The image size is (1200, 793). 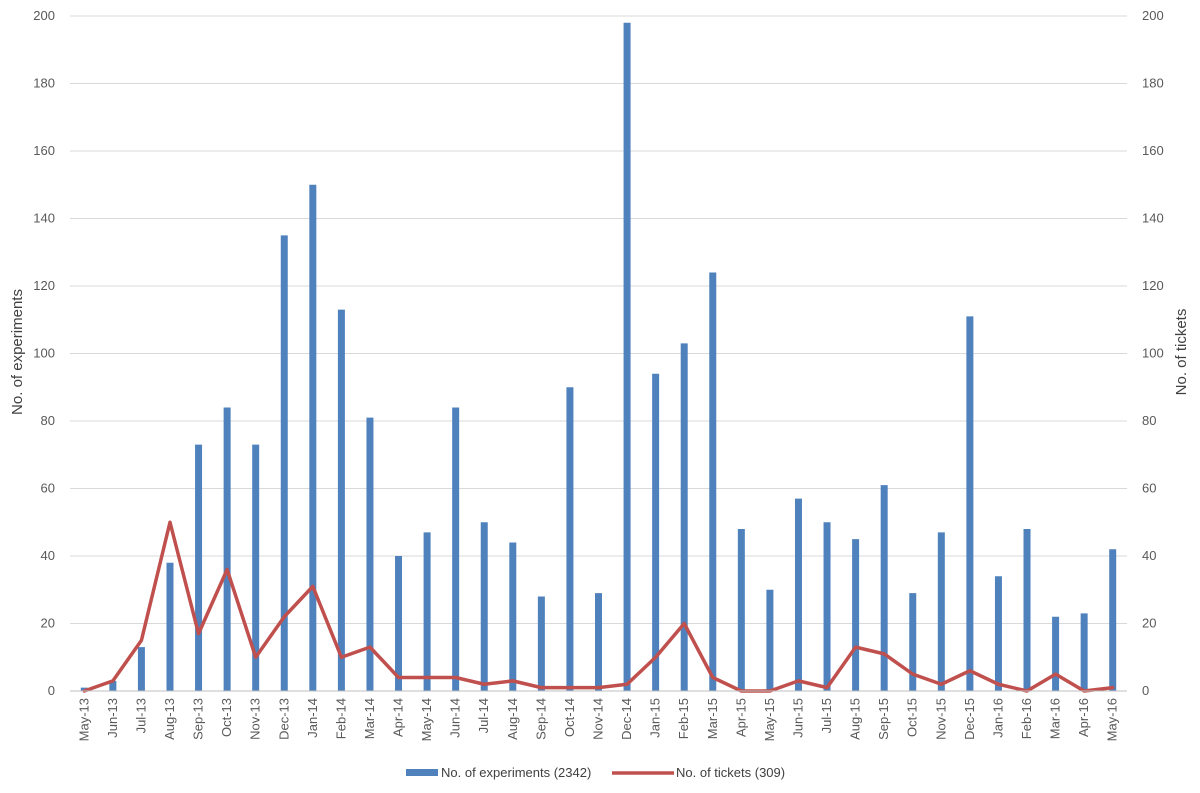 I want to click on x-tick-label: Oct-13, so click(x=226, y=717).